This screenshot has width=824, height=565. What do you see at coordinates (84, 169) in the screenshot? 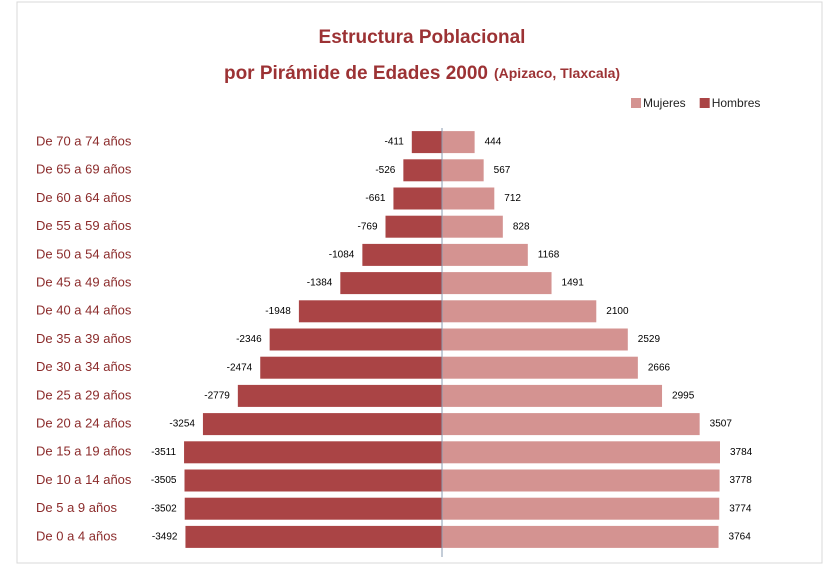
I see `y-tick-label: De 65 a 69 años` at bounding box center [84, 169].